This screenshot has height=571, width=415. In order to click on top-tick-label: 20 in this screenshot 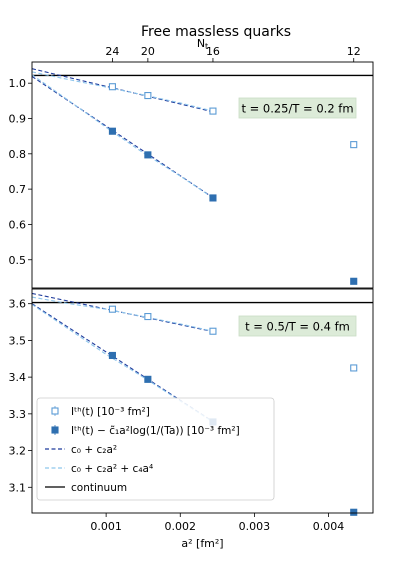, I will do `click(148, 51)`.